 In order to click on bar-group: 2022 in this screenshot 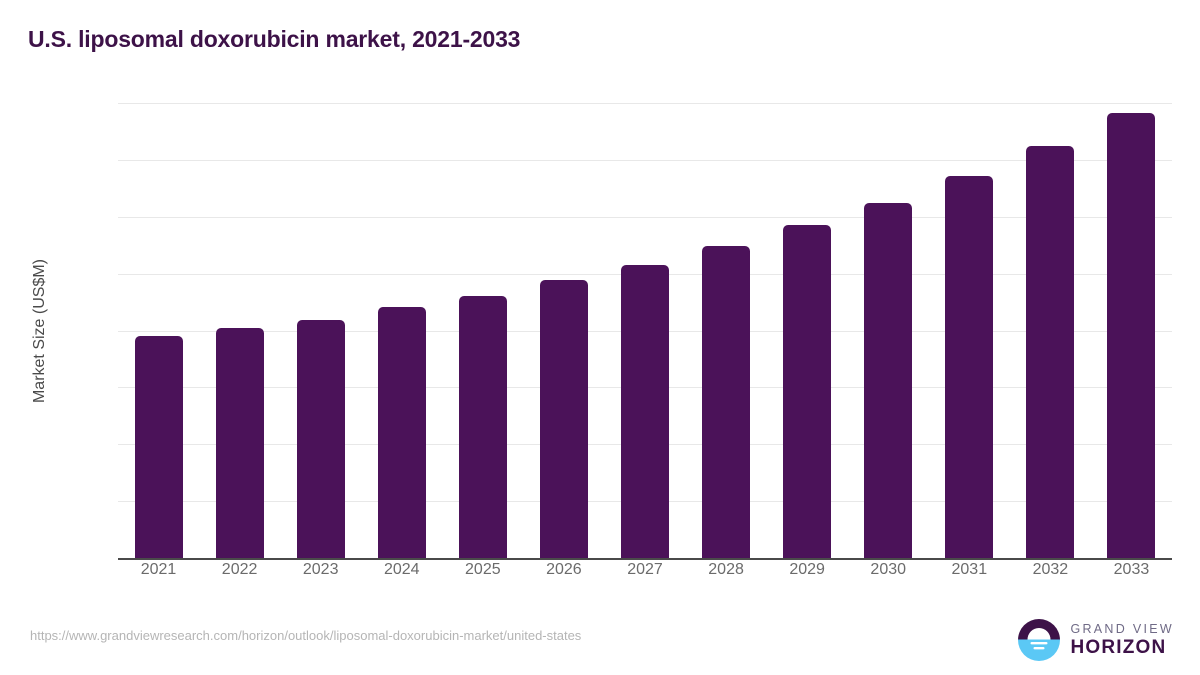, I will do `click(239, 340)`.